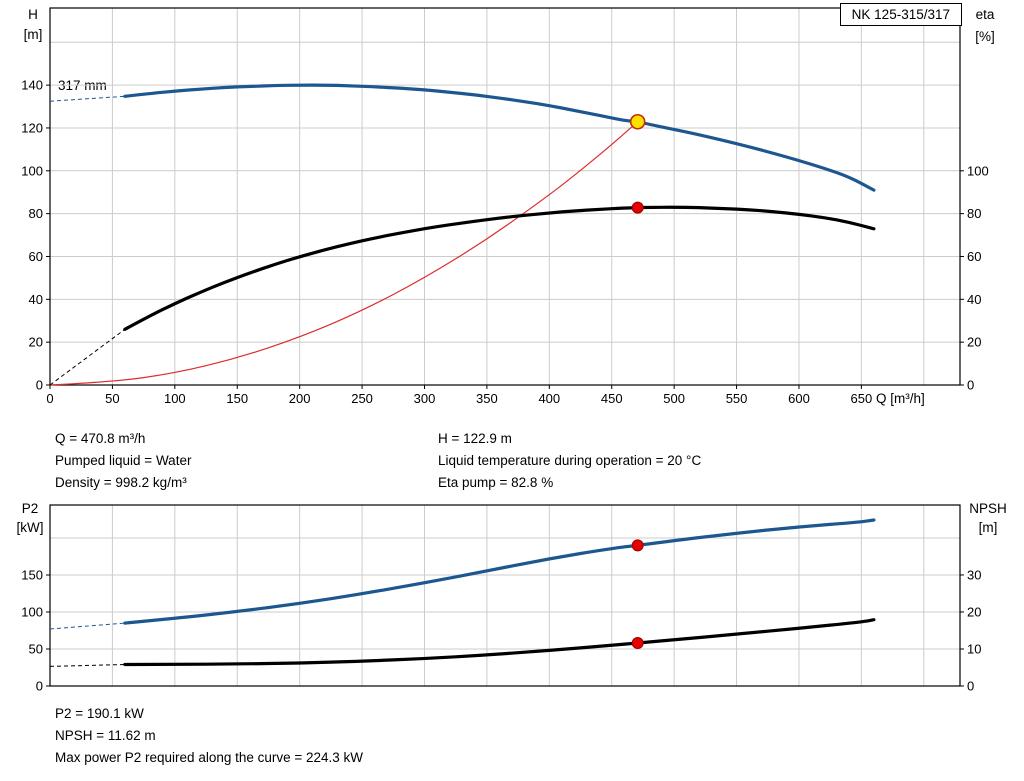 This screenshot has width=1024, height=781. What do you see at coordinates (499, 571) in the screenshot?
I see `p2-curve` at bounding box center [499, 571].